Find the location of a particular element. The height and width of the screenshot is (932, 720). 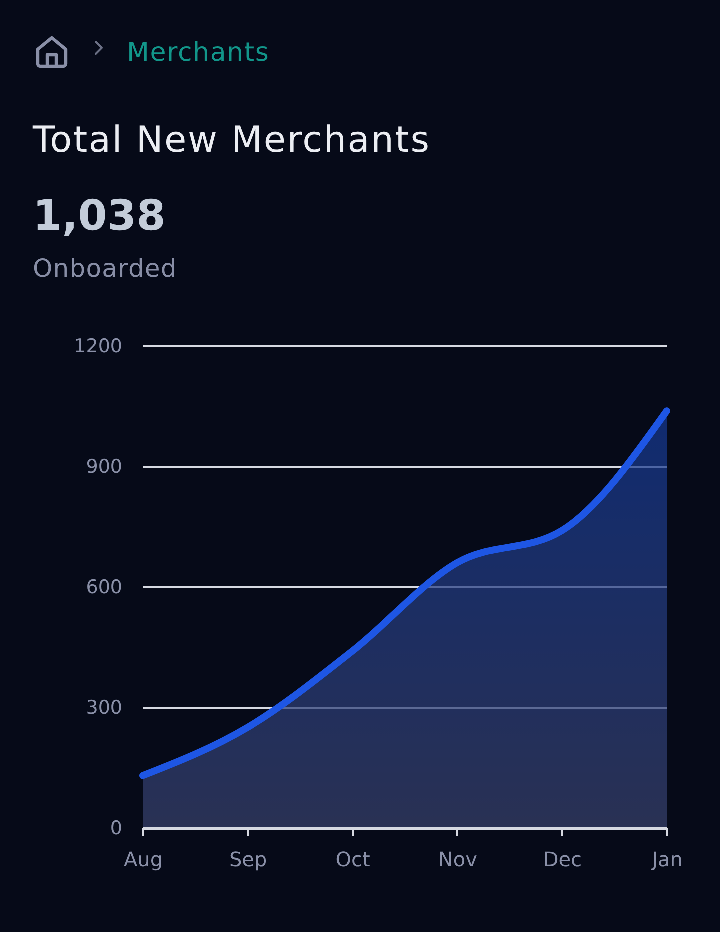

x-tick-label: Sep is located at coordinates (248, 860).